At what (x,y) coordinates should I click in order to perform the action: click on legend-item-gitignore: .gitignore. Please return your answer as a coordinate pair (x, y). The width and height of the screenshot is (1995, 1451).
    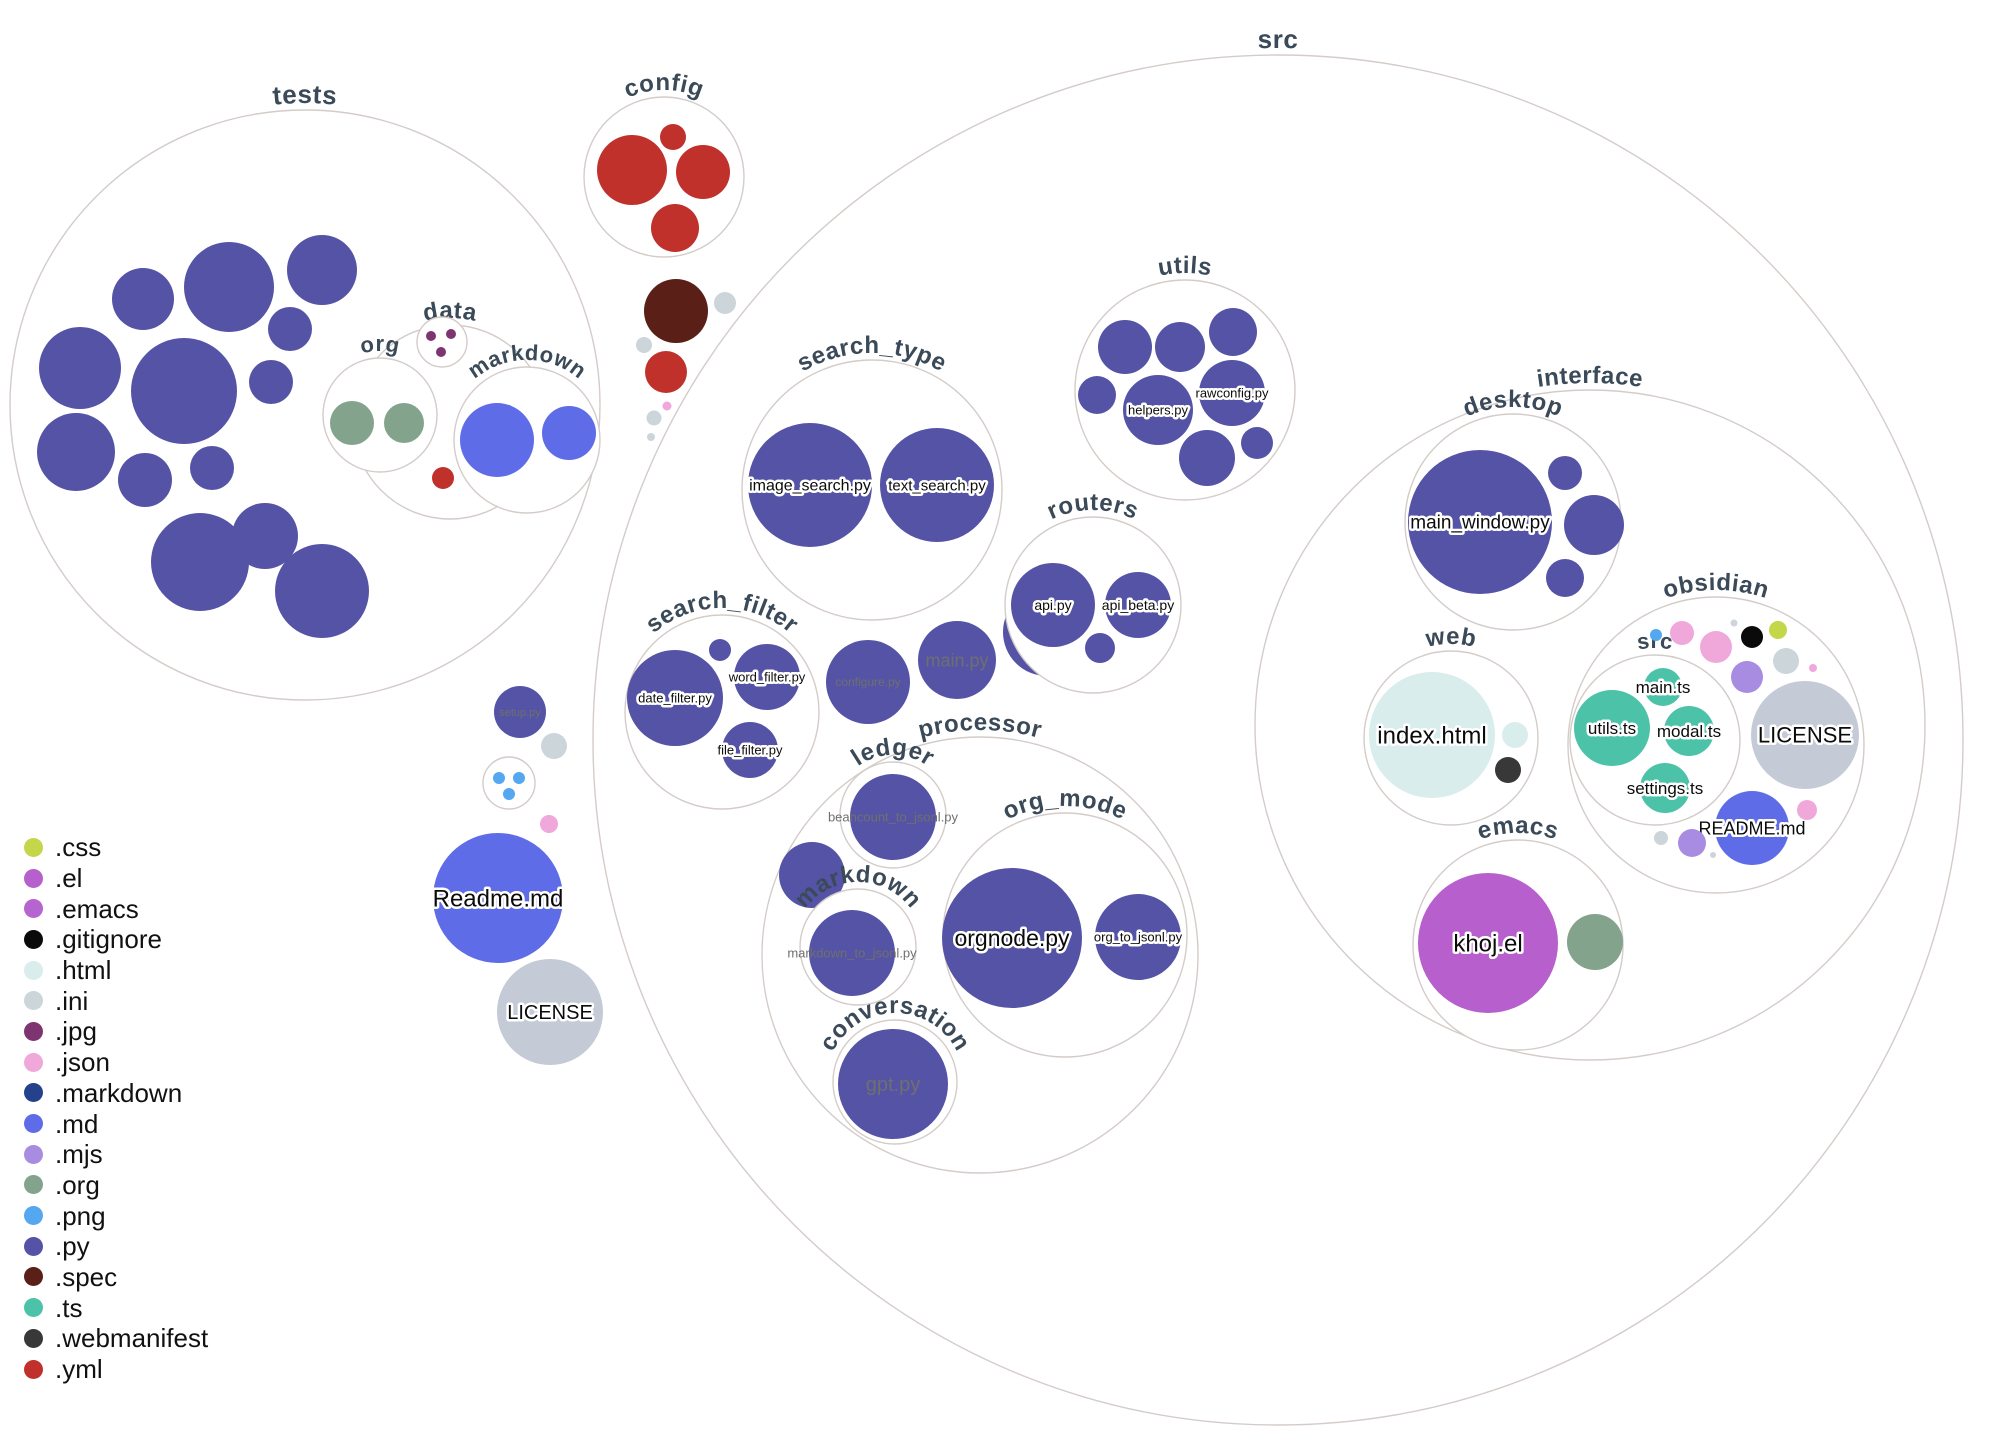
    Looking at the image, I should click on (116, 939).